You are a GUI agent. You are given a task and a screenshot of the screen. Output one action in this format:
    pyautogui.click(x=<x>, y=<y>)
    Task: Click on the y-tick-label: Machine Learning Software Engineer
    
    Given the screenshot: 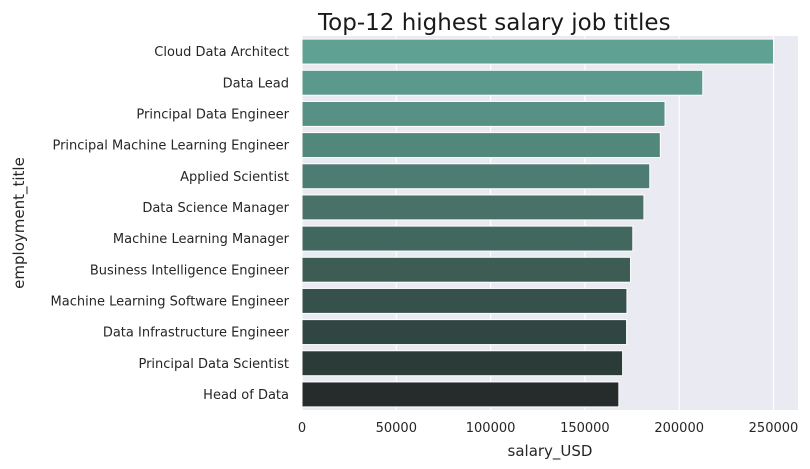 What is the action you would take?
    pyautogui.click(x=170, y=301)
    